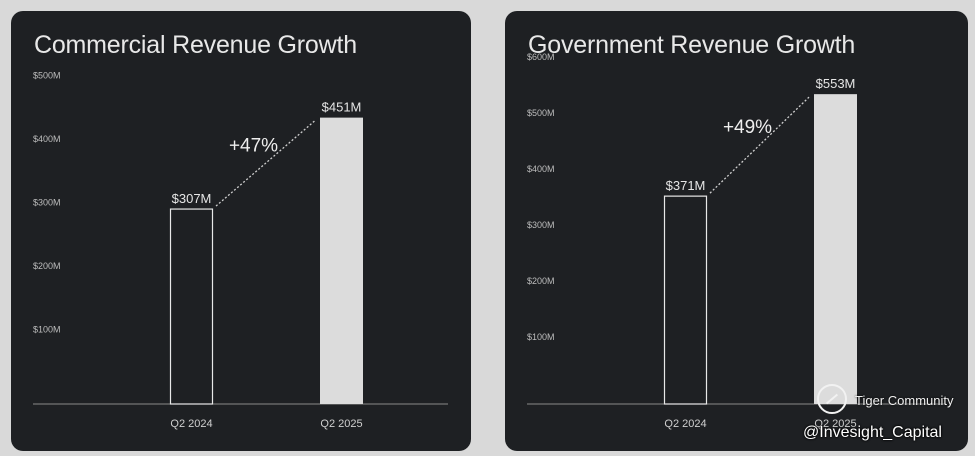  What do you see at coordinates (253, 145) in the screenshot?
I see `growth-label: +47%` at bounding box center [253, 145].